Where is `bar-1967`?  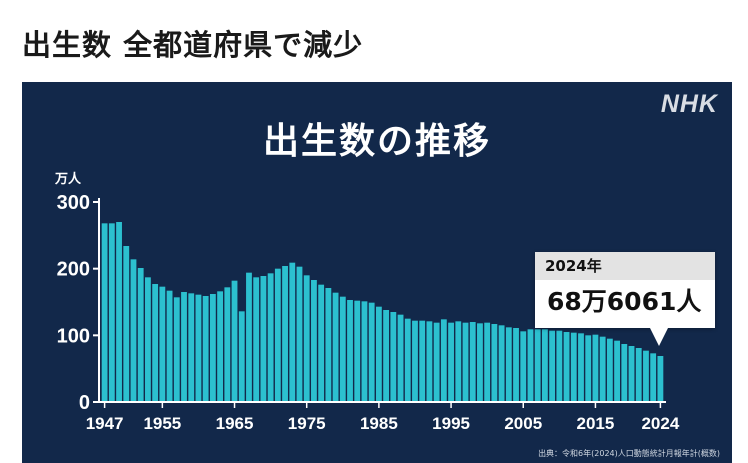
bar-1967 is located at coordinates (249, 337).